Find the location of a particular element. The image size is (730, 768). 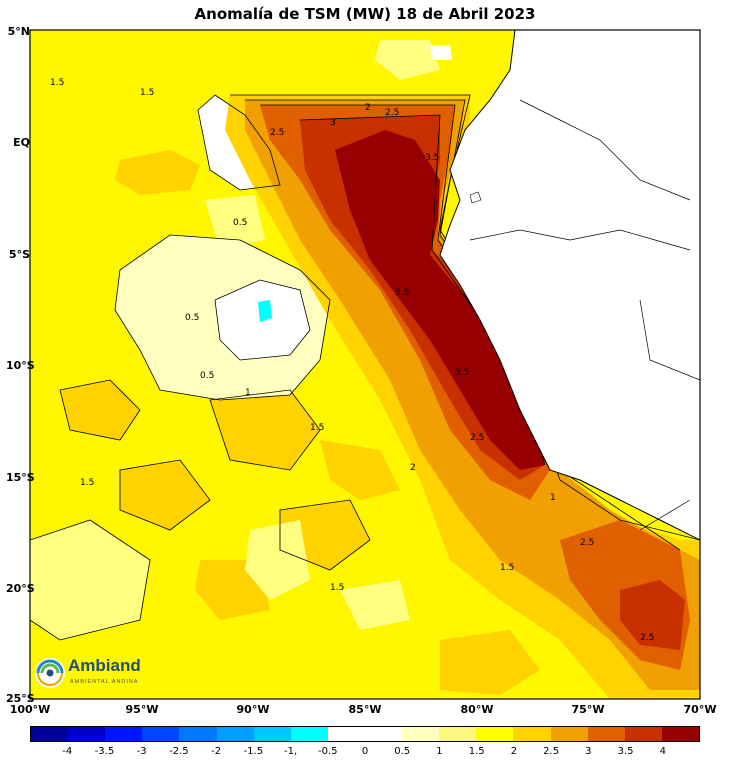

colorbar-label: -2 is located at coordinates (216, 751).